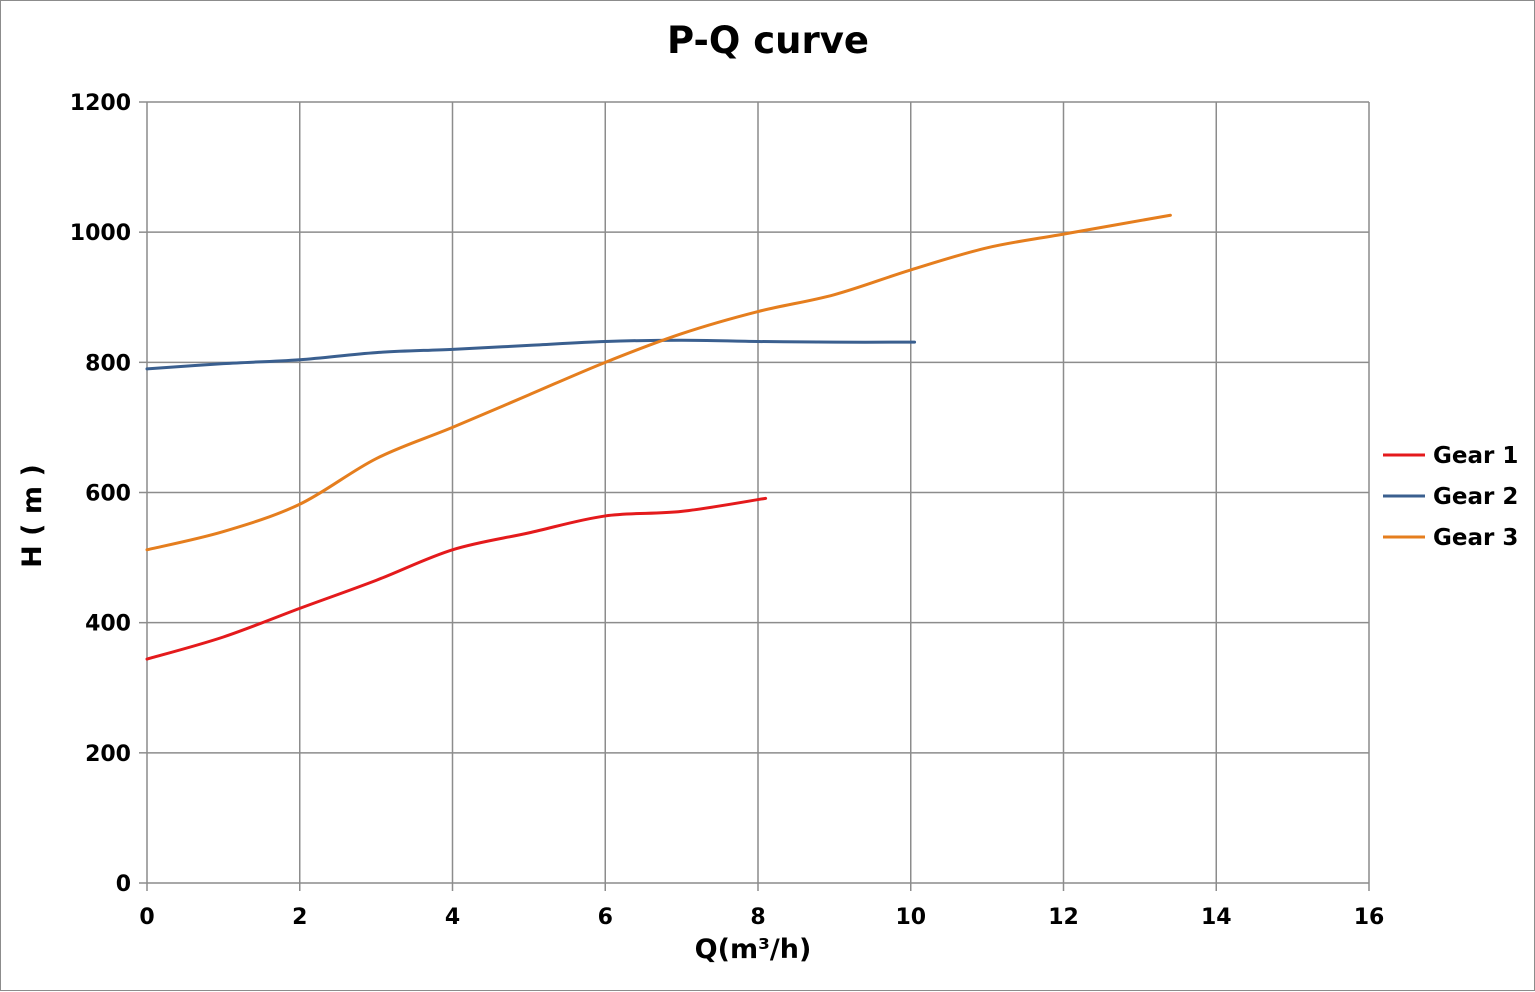  Describe the element at coordinates (1369, 917) in the screenshot. I see `x-tick-label: 16` at that location.